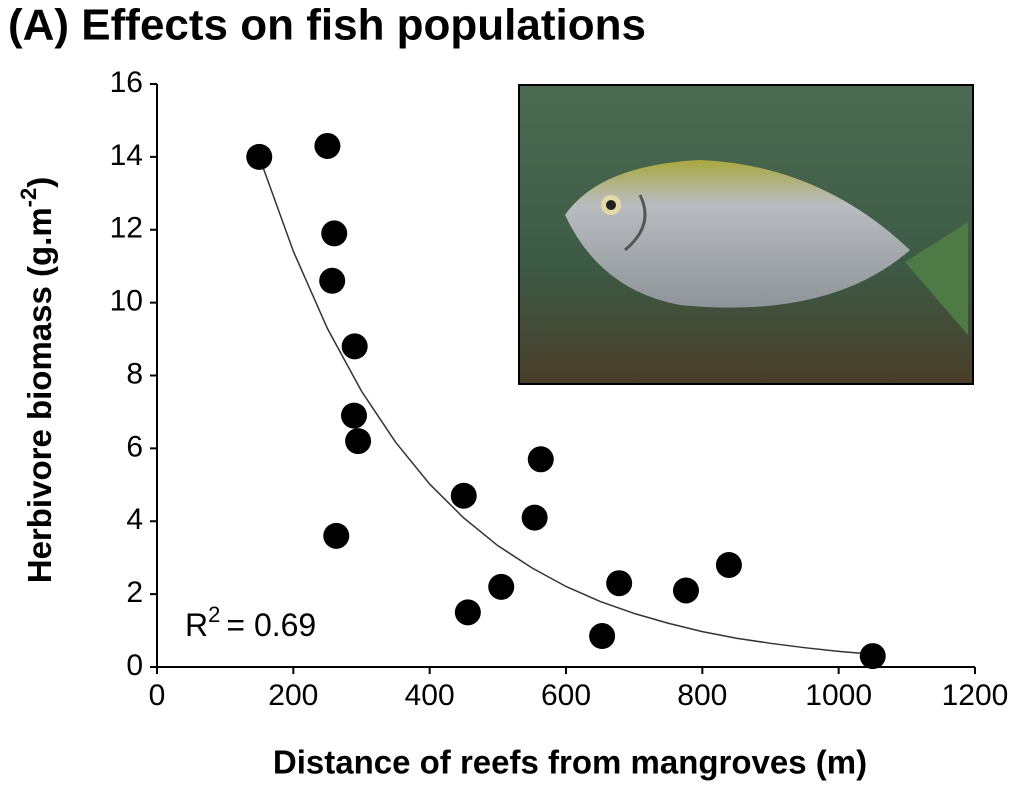  I want to click on x-tick-label: 400, so click(430, 695).